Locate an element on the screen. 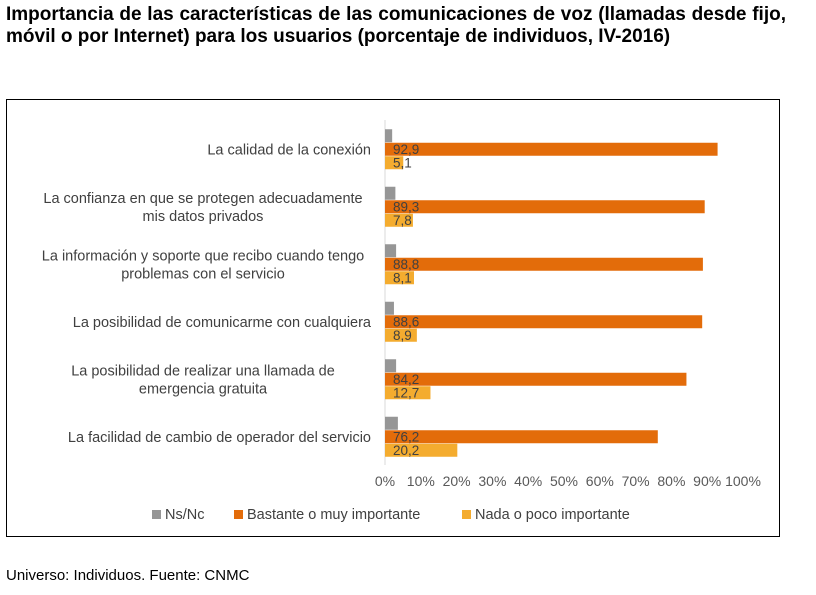  x-tick-label: 10% is located at coordinates (421, 481).